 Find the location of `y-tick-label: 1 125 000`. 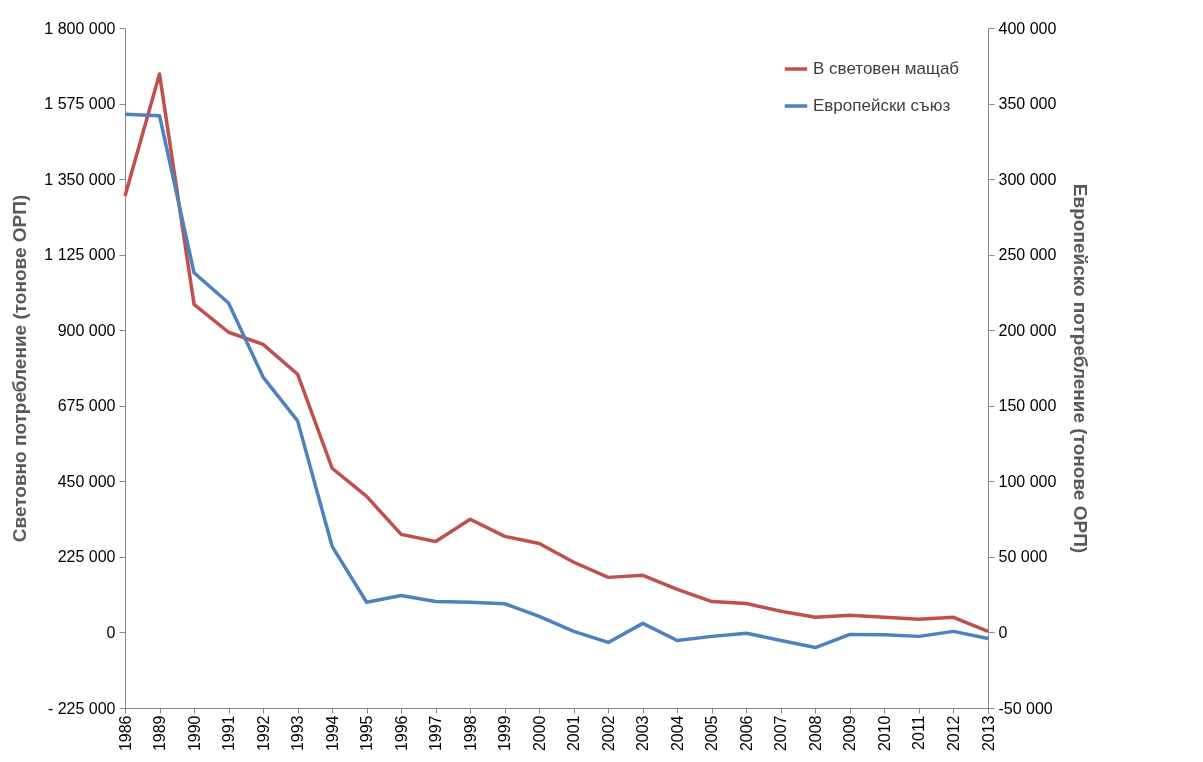

y-tick-label: 1 125 000 is located at coordinates (80, 255).